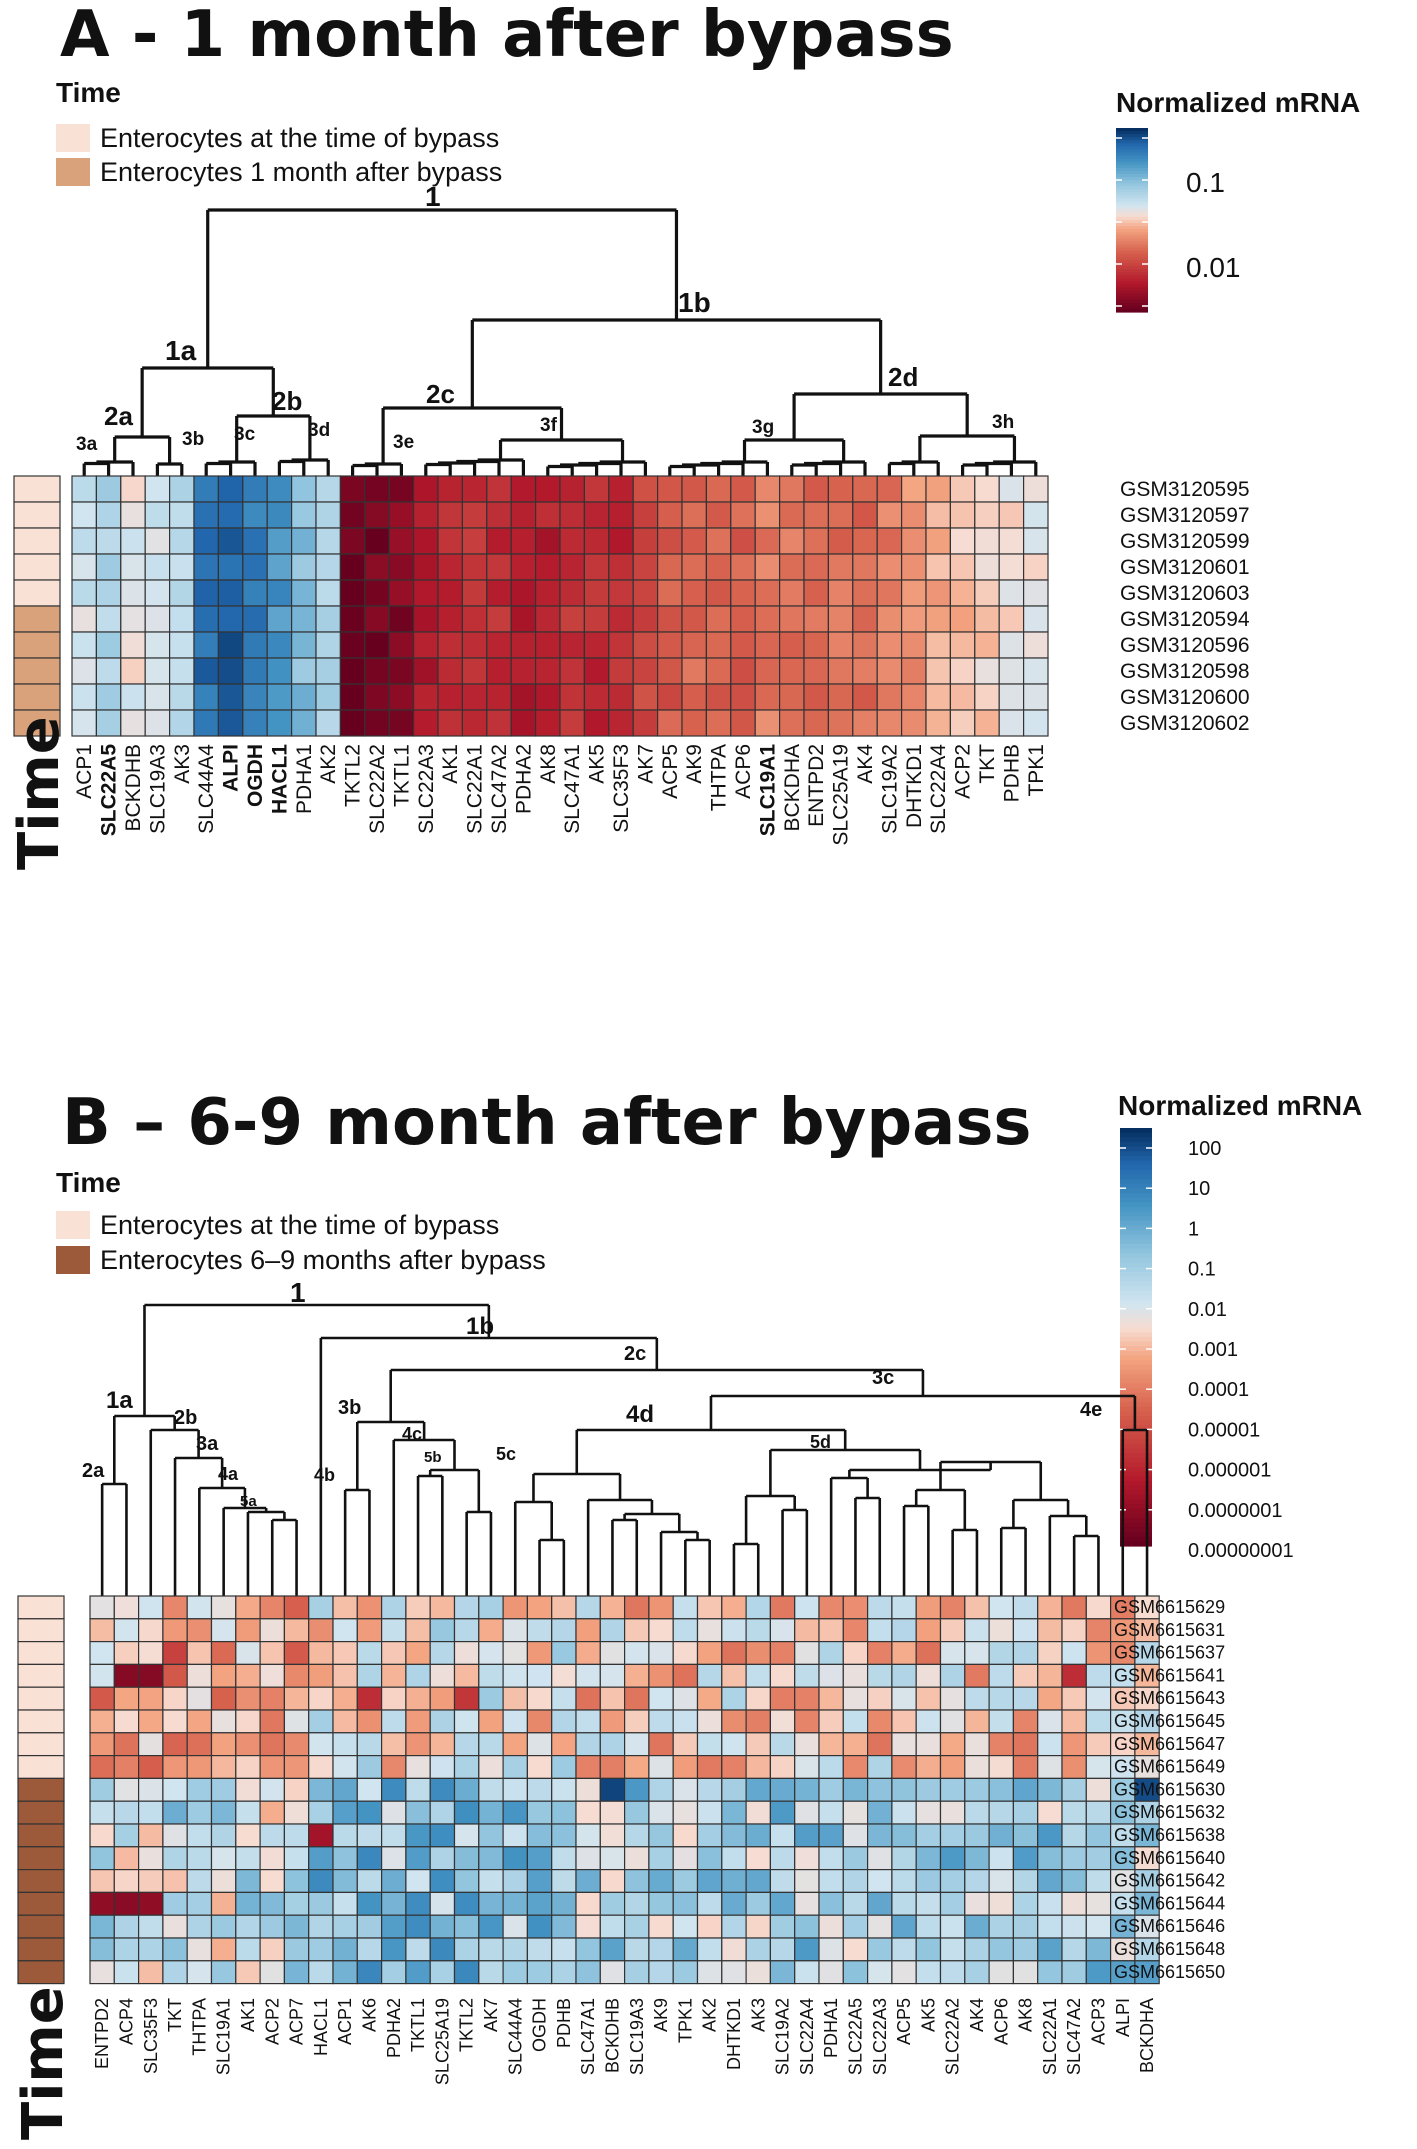 This screenshot has width=1417, height=2149. I want to click on sample-label: GSM6615647, so click(1169, 1744).